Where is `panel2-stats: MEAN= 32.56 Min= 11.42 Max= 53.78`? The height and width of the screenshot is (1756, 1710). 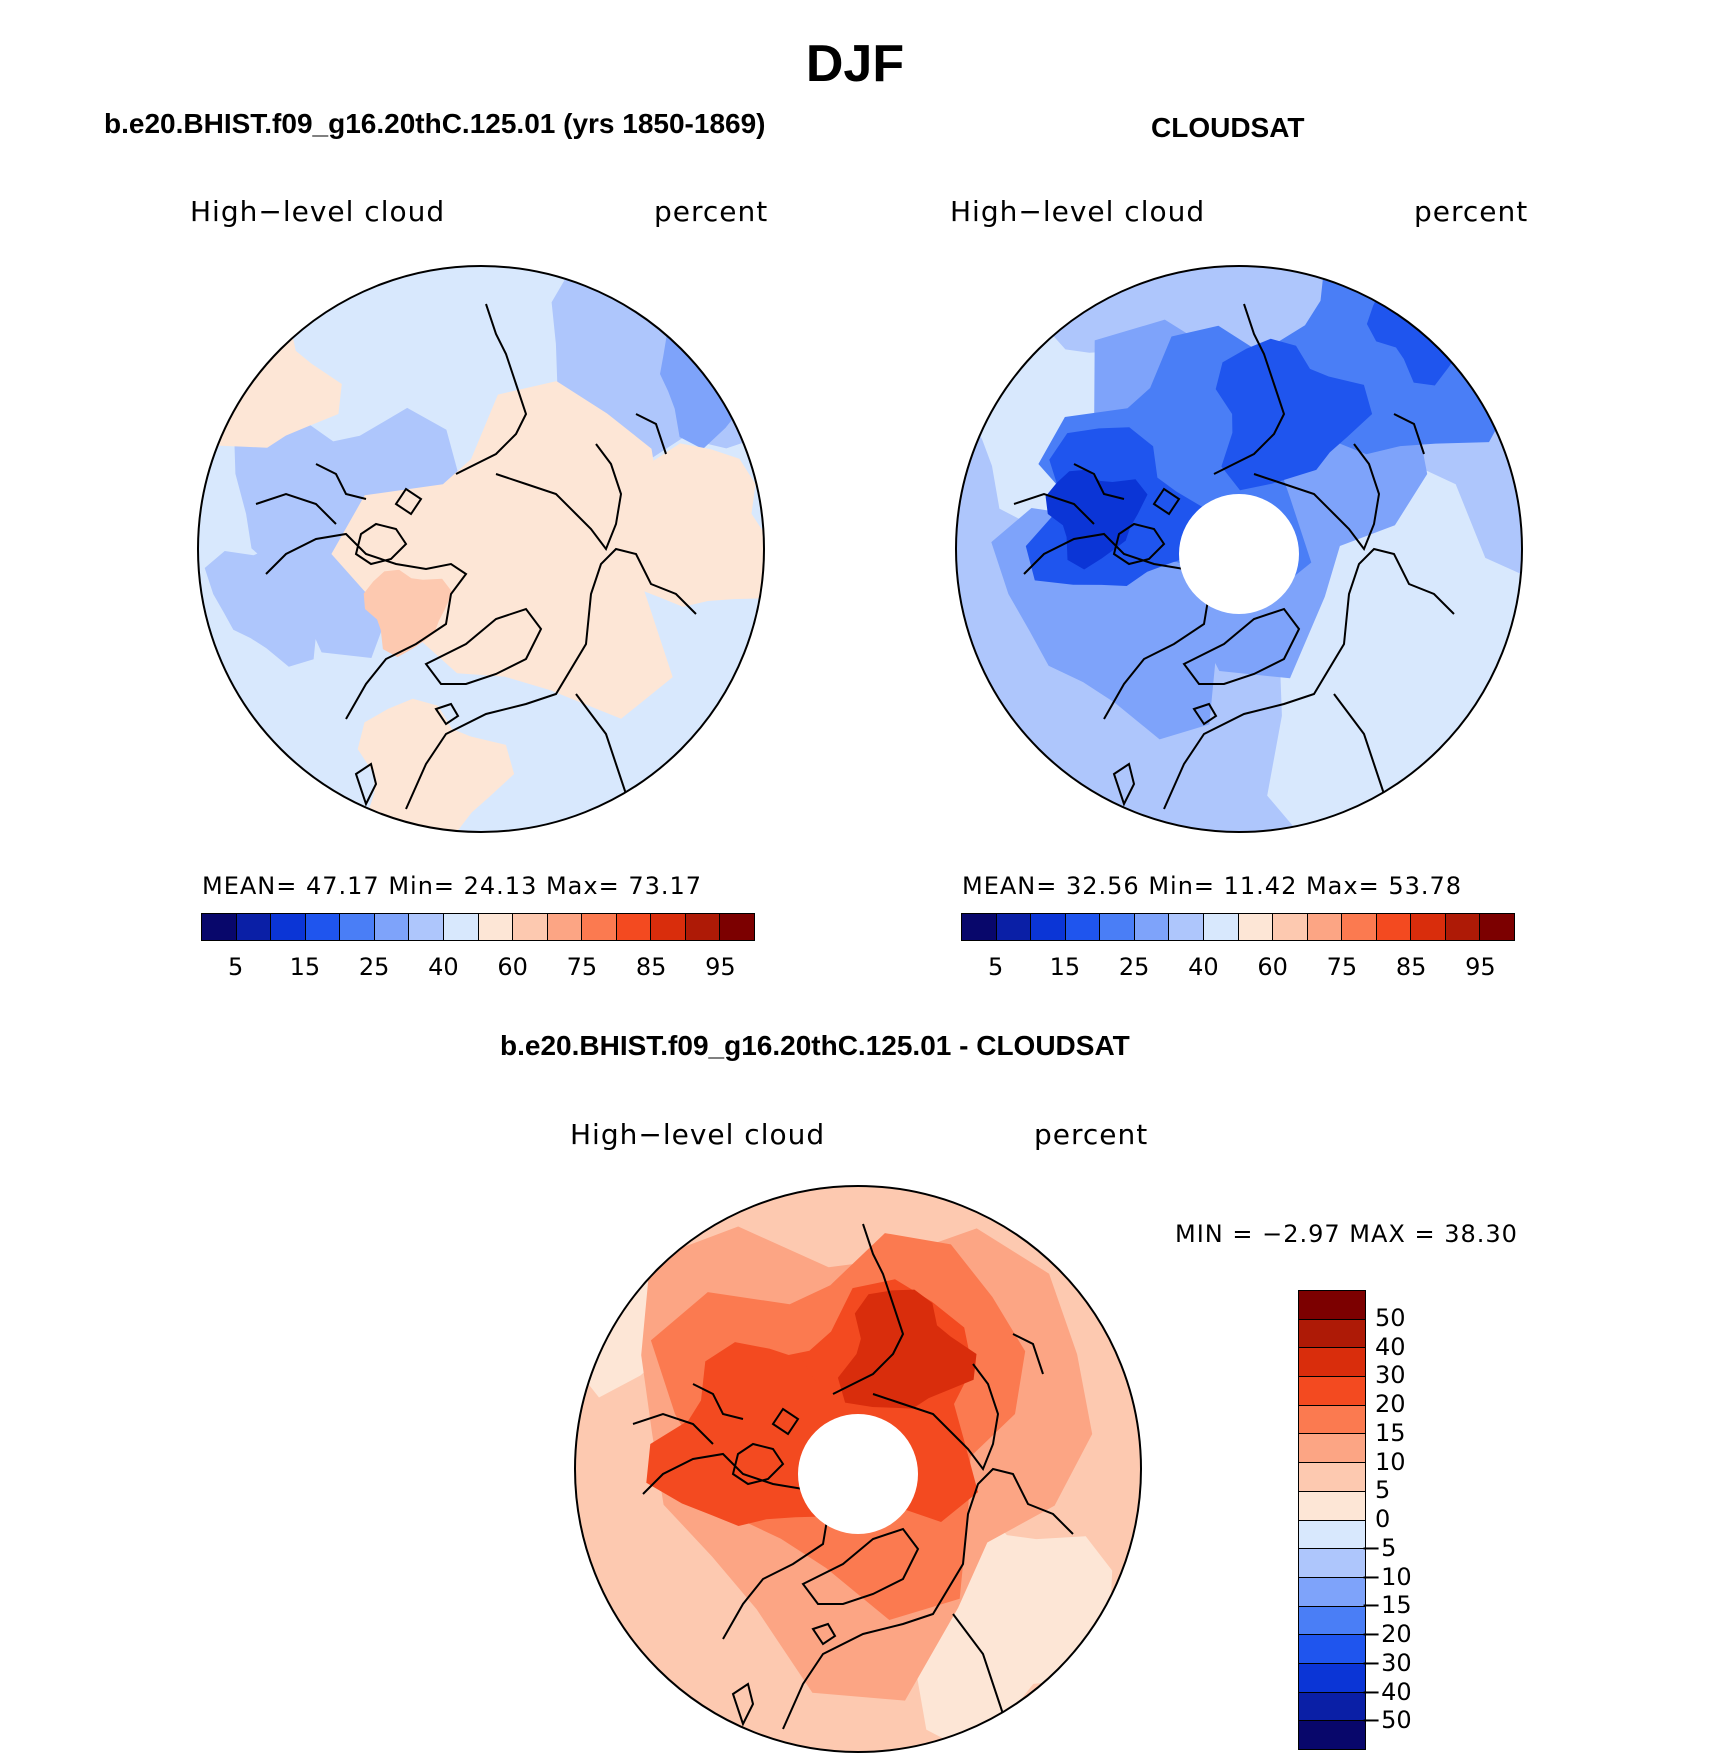 panel2-stats: MEAN= 32.56 Min= 11.42 Max= 53.78 is located at coordinates (1212, 886).